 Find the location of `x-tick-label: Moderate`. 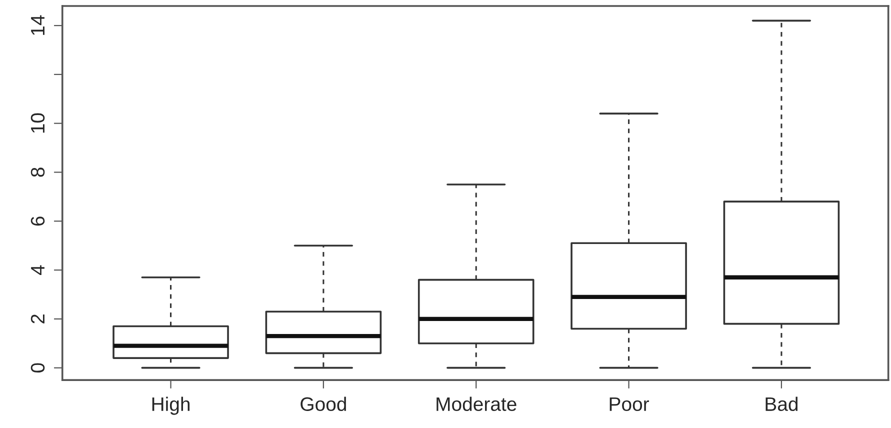

x-tick-label: Moderate is located at coordinates (476, 404).